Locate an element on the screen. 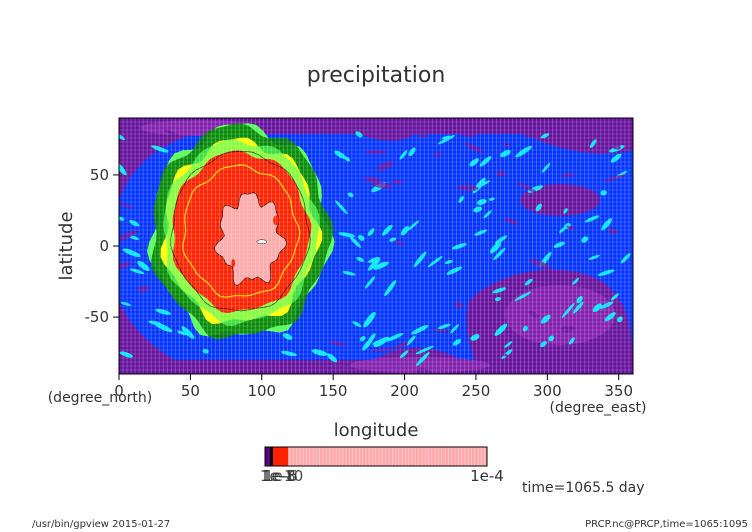  x-tick-label-6: 300 is located at coordinates (547, 391).